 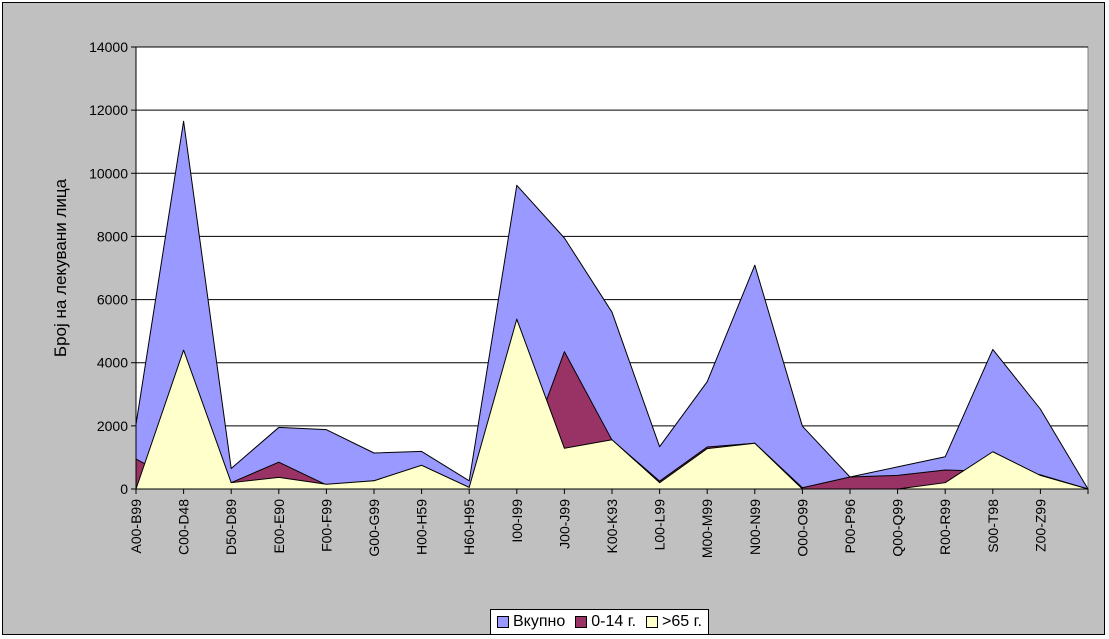 I want to click on legend-item: Вкупно, so click(x=531, y=622).